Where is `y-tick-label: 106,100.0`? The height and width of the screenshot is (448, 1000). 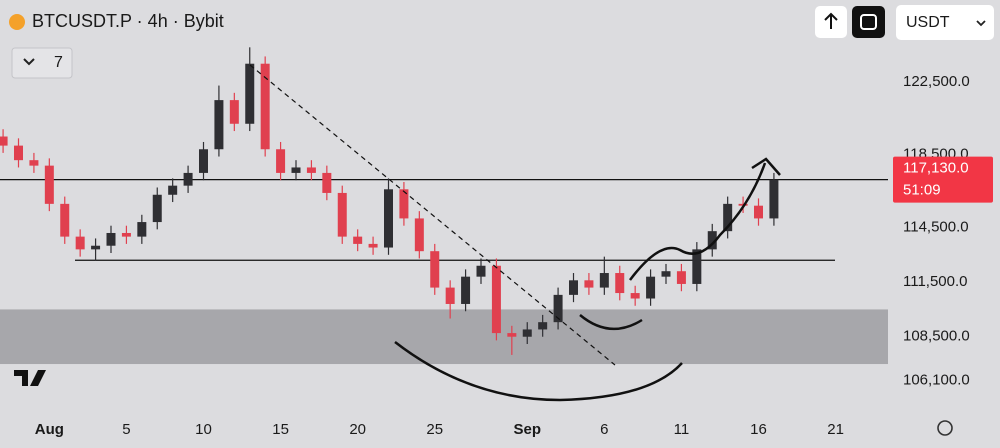 y-tick-label: 106,100.0 is located at coordinates (936, 379).